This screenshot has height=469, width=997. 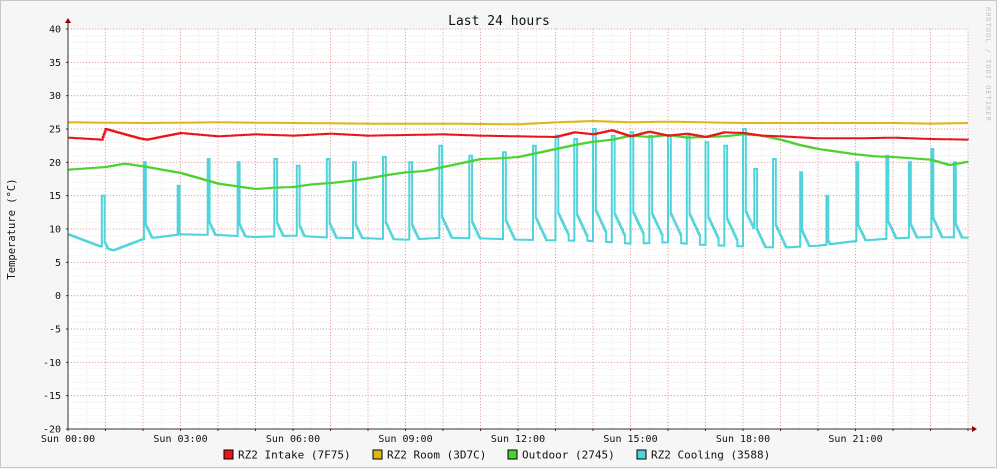 I want to click on chart-title: Last 24 hours, so click(x=499, y=21).